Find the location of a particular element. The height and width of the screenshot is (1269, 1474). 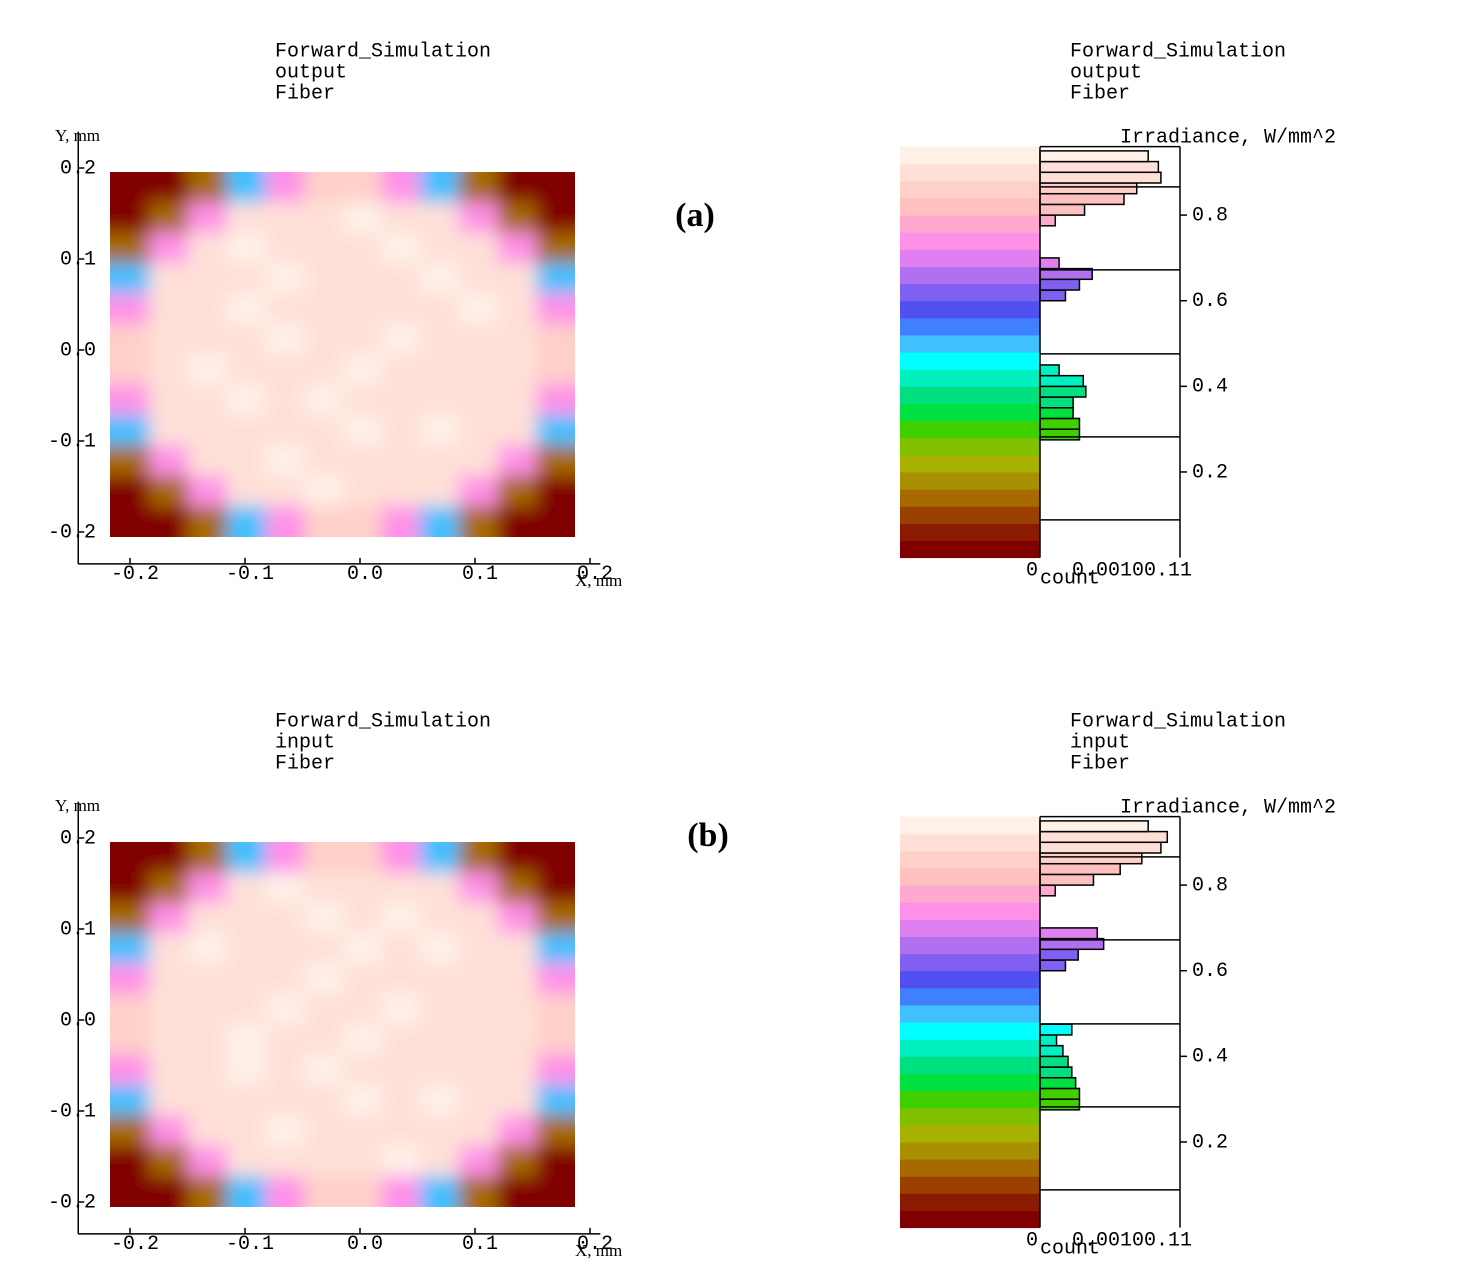

irradiance-cells is located at coordinates (342, 1024).